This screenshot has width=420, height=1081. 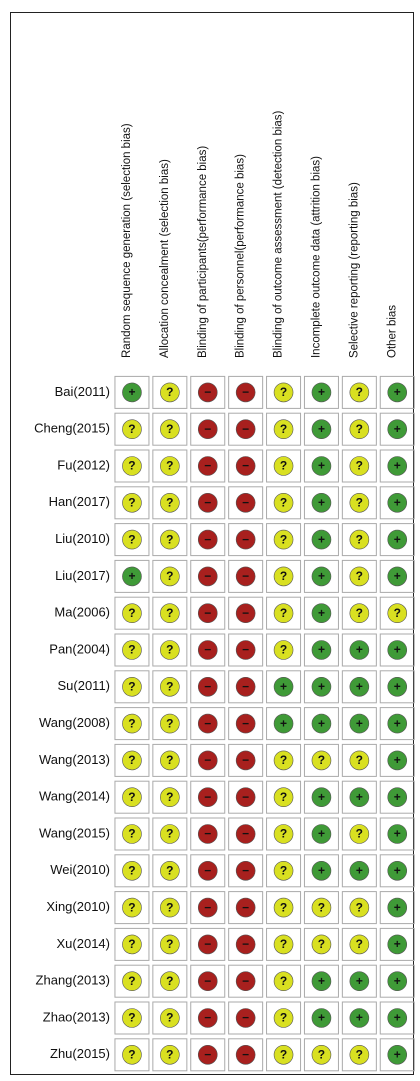 What do you see at coordinates (79, 648) in the screenshot?
I see `study-name: Pan(2004)` at bounding box center [79, 648].